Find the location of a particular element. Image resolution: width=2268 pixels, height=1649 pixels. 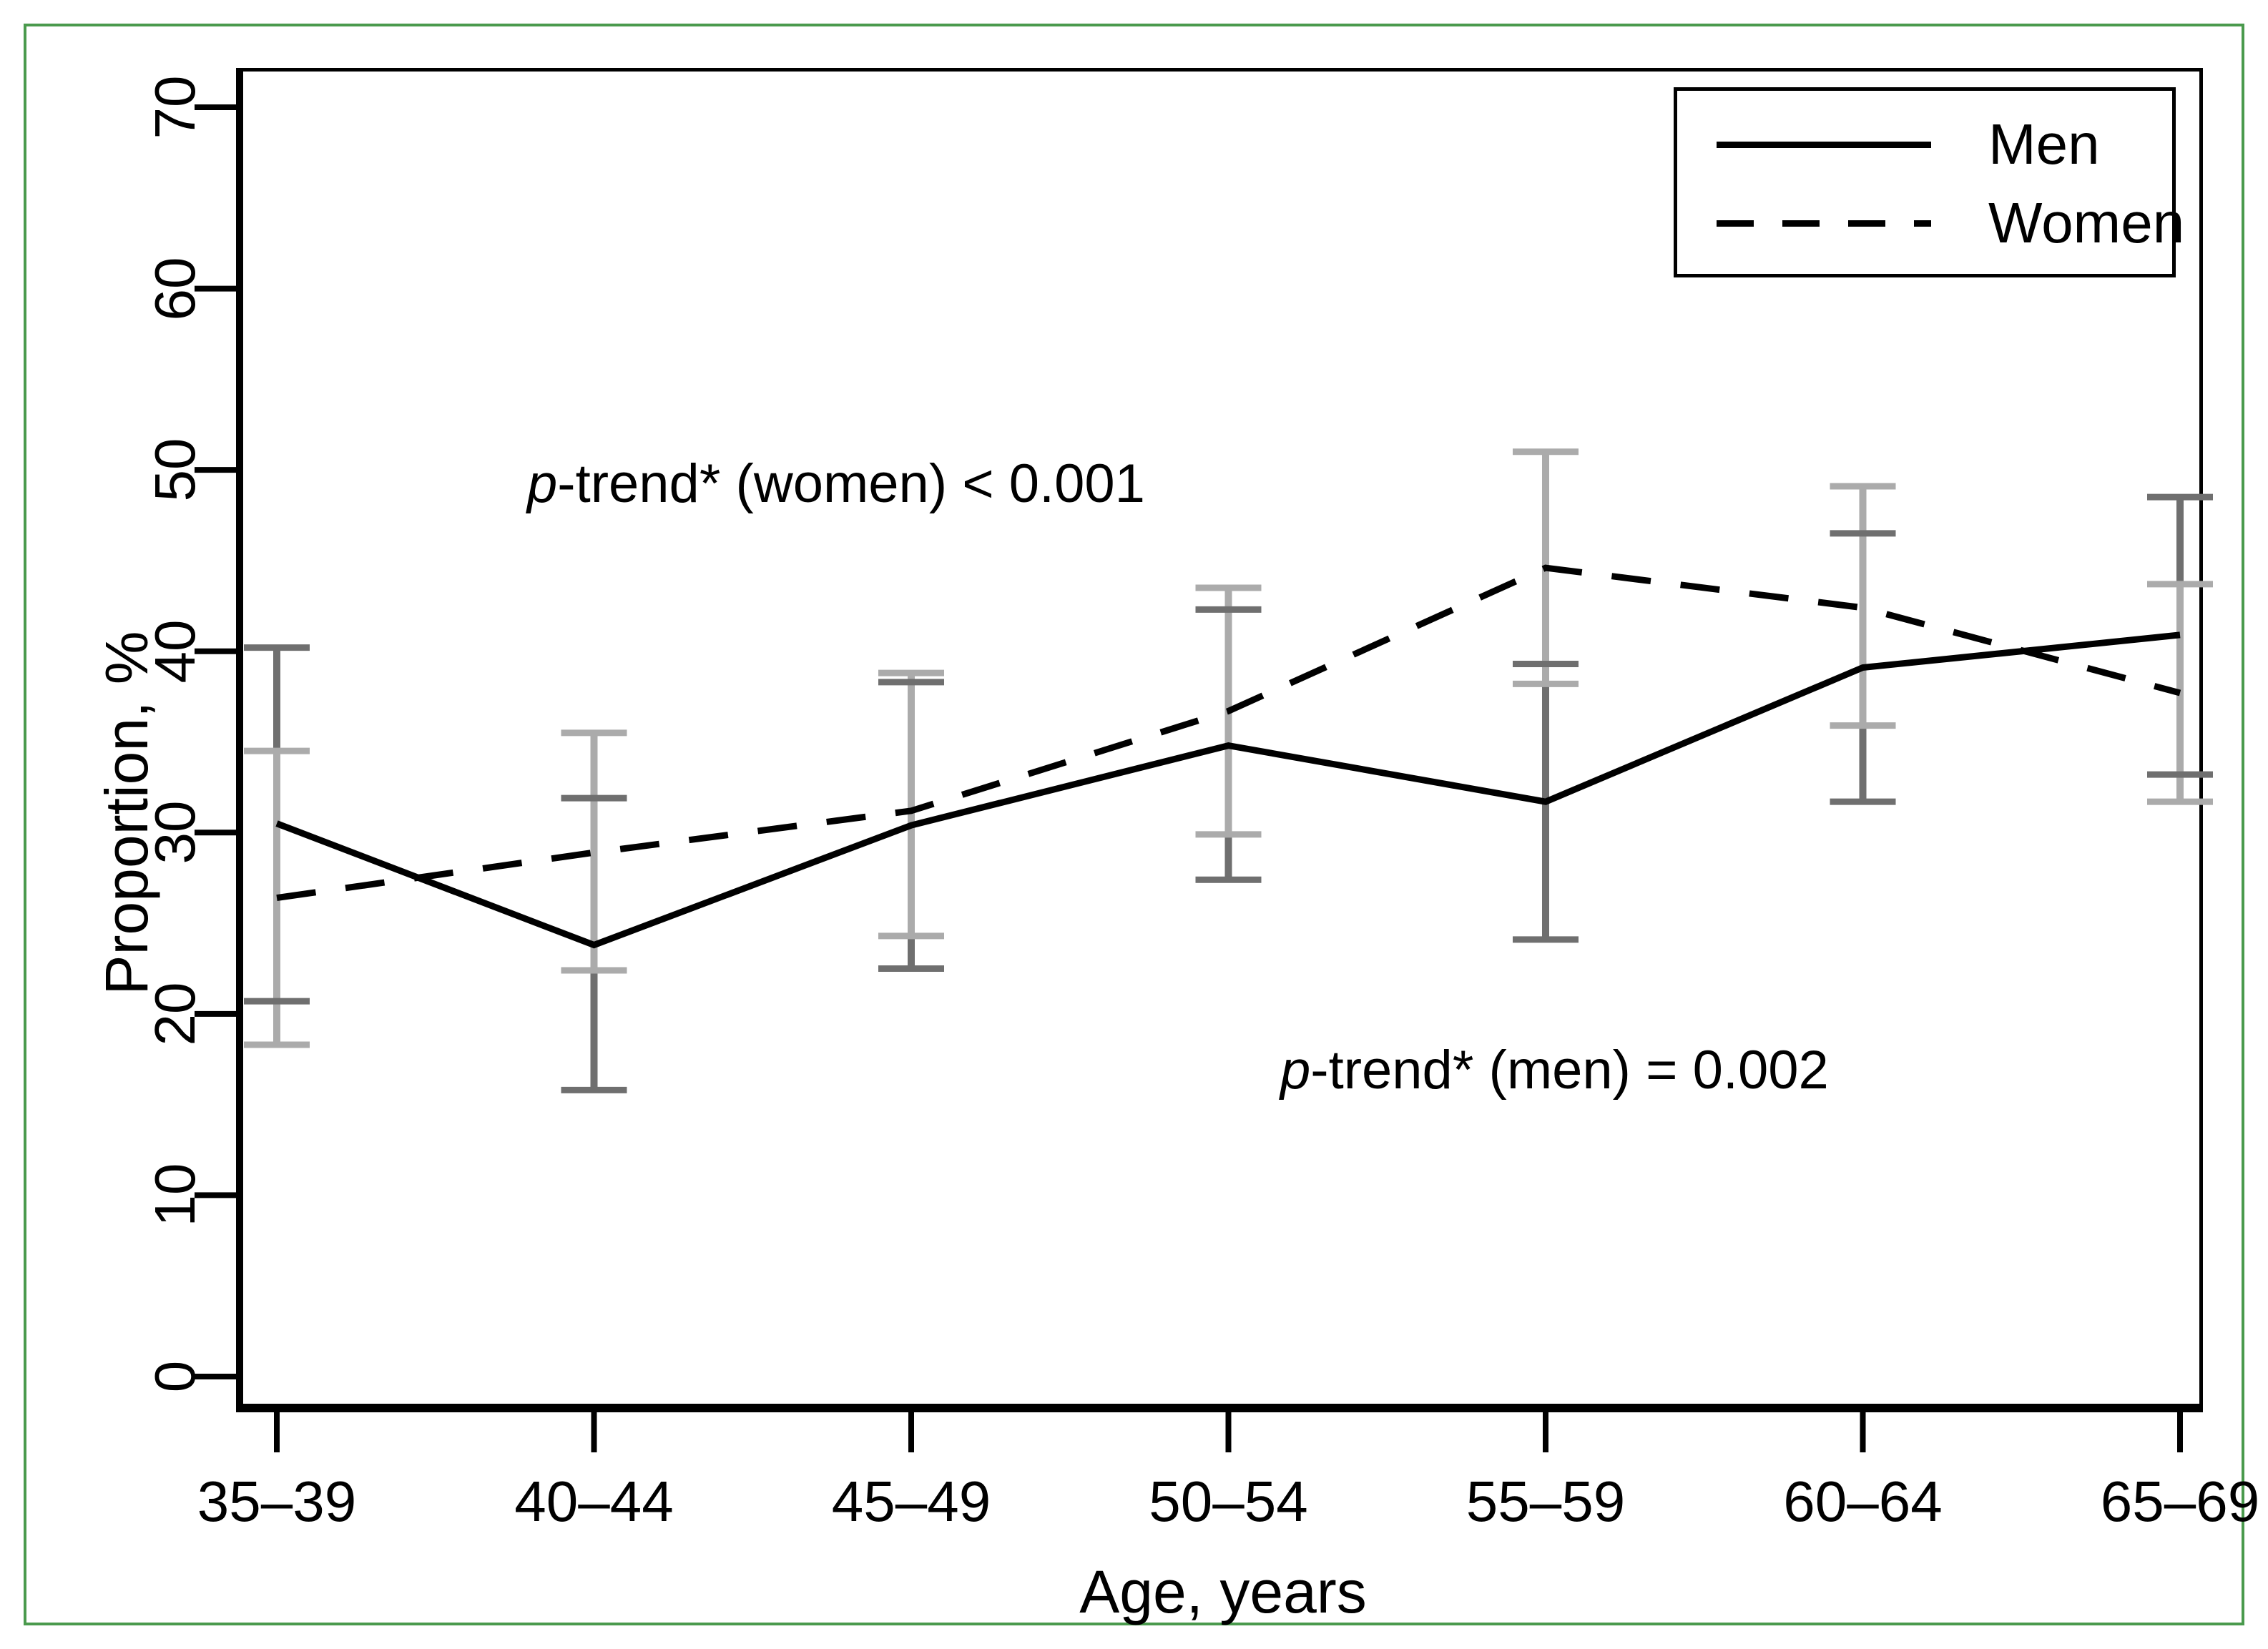

annotation-men-text: -trend* (men) = 0.002 is located at coordinates (1569, 1070).